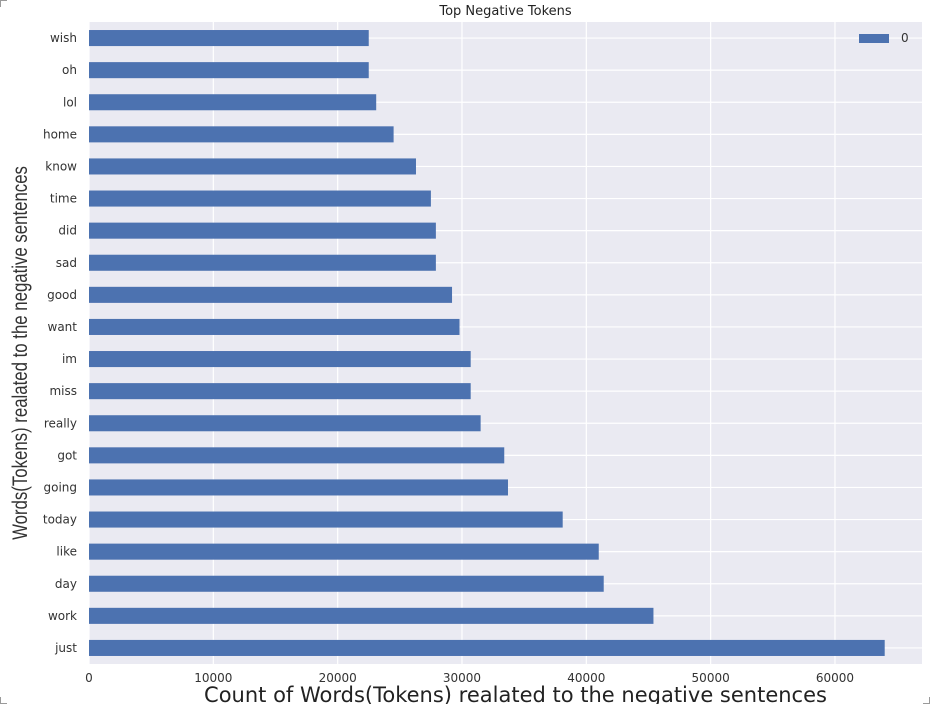 This screenshot has width=930, height=704. What do you see at coordinates (3, 3) in the screenshot?
I see `frame-corner-top-left` at bounding box center [3, 3].